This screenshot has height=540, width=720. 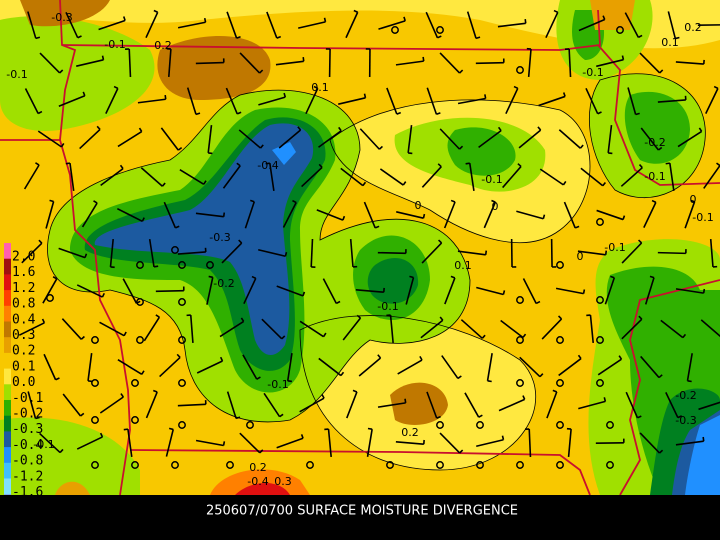 I want to click on legend-swatch, so click(x=7, y=266).